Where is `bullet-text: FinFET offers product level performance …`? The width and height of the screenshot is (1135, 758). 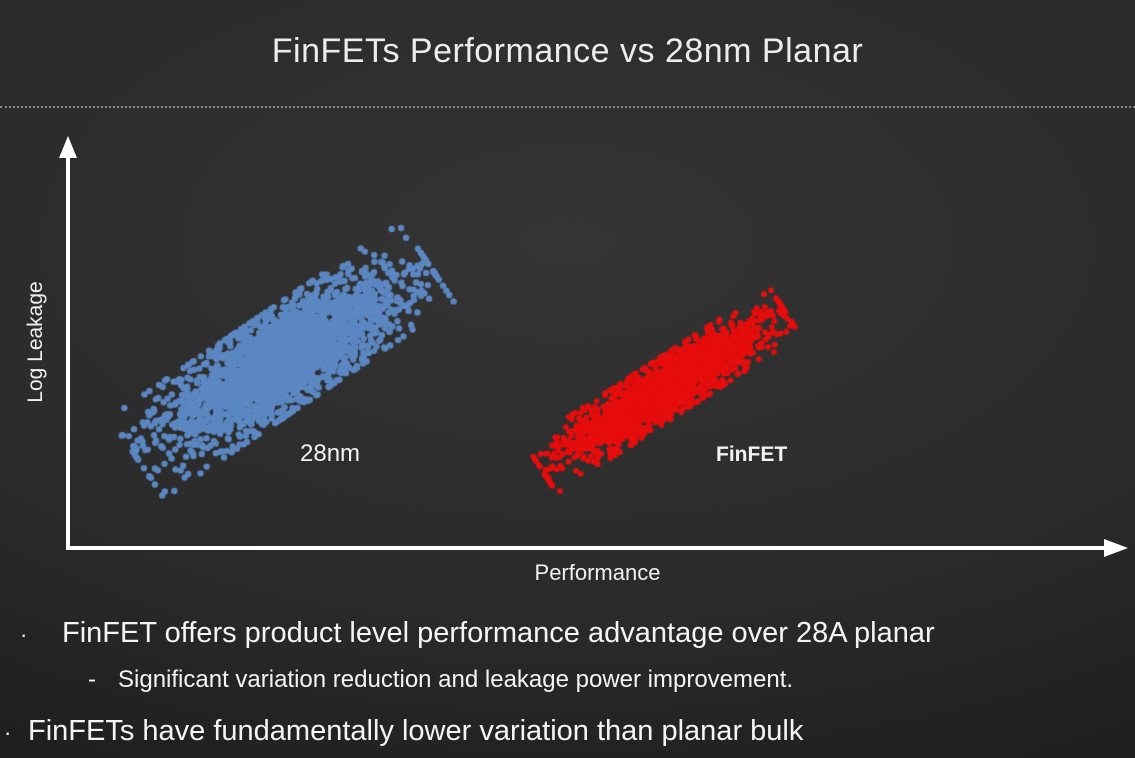 bullet-text: FinFET offers product level performance … is located at coordinates (498, 633).